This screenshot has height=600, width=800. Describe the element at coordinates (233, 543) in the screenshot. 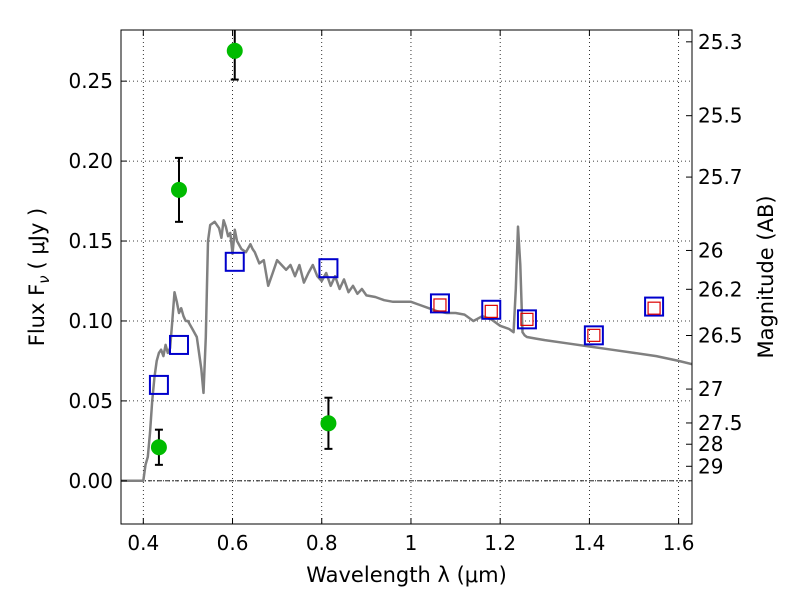

I see `x-tick-label: 0.6` at that location.